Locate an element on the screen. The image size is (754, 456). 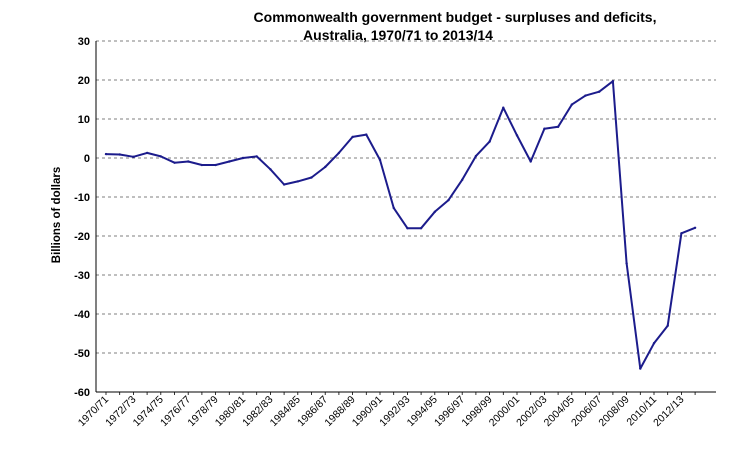
y-tick-labels: 30 20 10 0 -10 -20 -30 -40 -50 -60 is located at coordinates (82, 217).